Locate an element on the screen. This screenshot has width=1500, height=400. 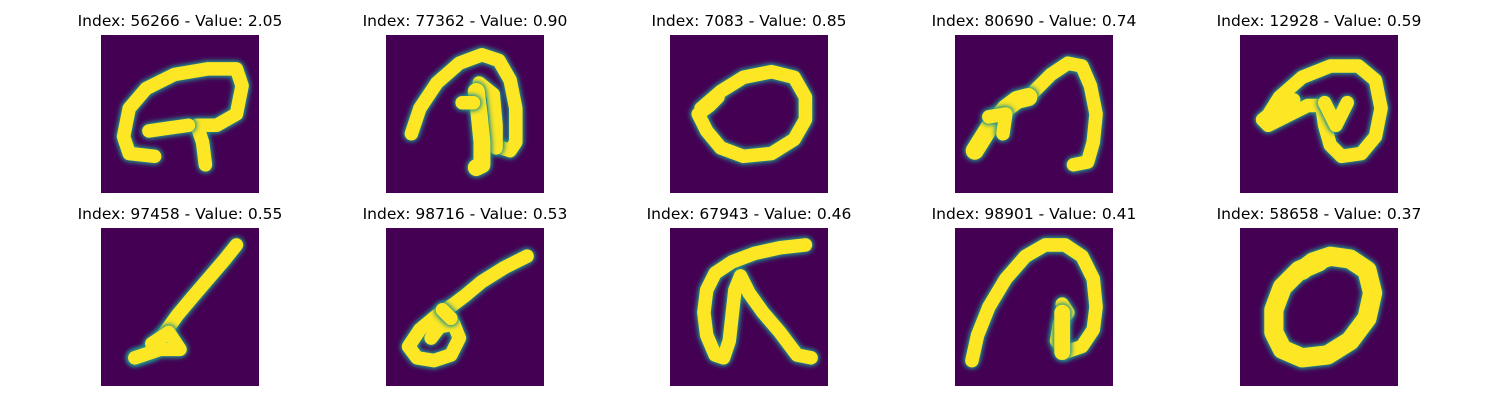
panel-title: Index: 12928 - Value: 0.59 is located at coordinates (1319, 21).